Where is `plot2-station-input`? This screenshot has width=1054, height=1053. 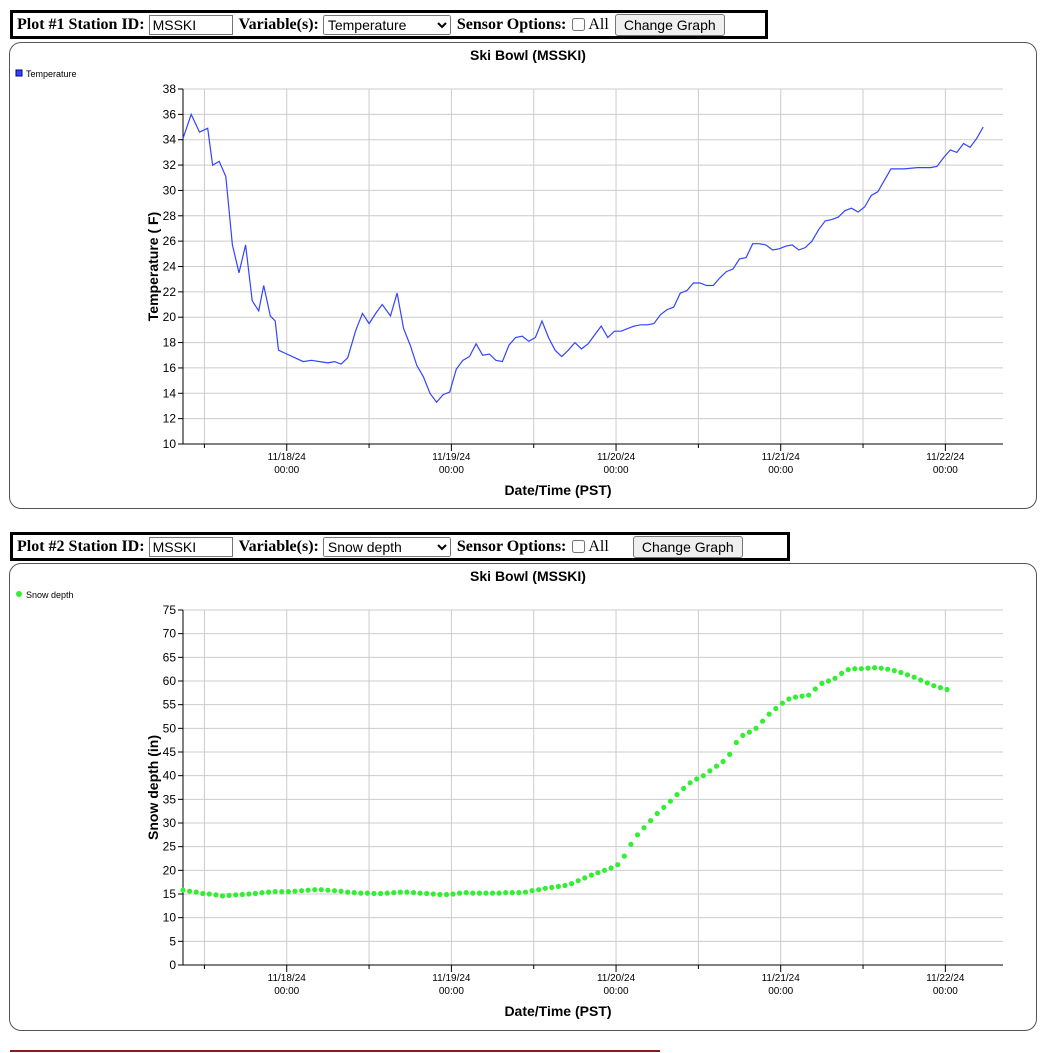 plot2-station-input is located at coordinates (190, 546).